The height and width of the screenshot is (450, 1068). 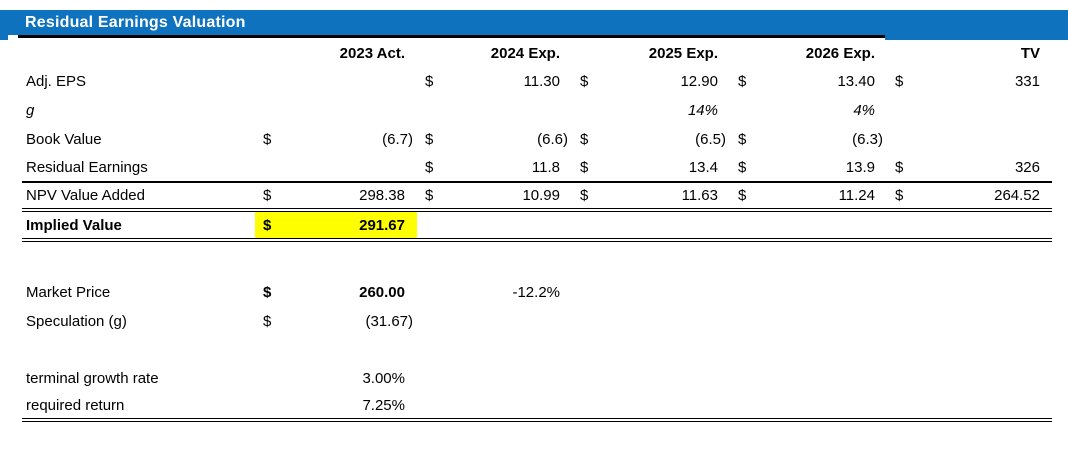 What do you see at coordinates (534, 22) in the screenshot?
I see `title-cell: Residual Earnings Valuation` at bounding box center [534, 22].